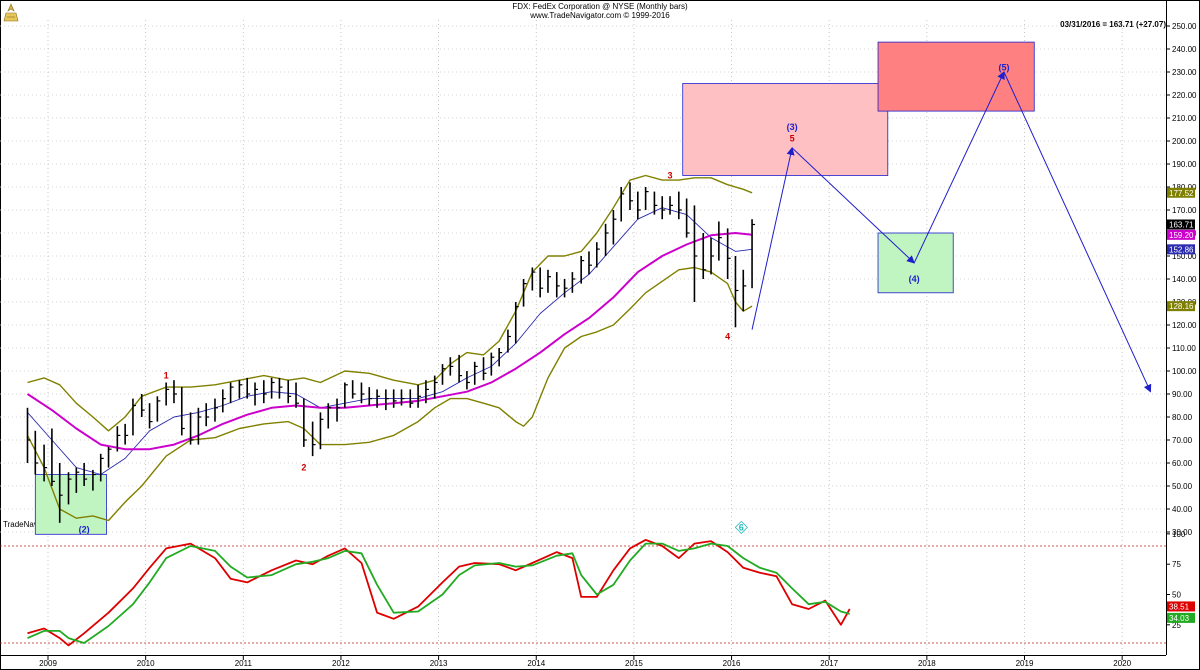  Describe the element at coordinates (536, 663) in the screenshot. I see `x-tick-label: 2014` at that location.